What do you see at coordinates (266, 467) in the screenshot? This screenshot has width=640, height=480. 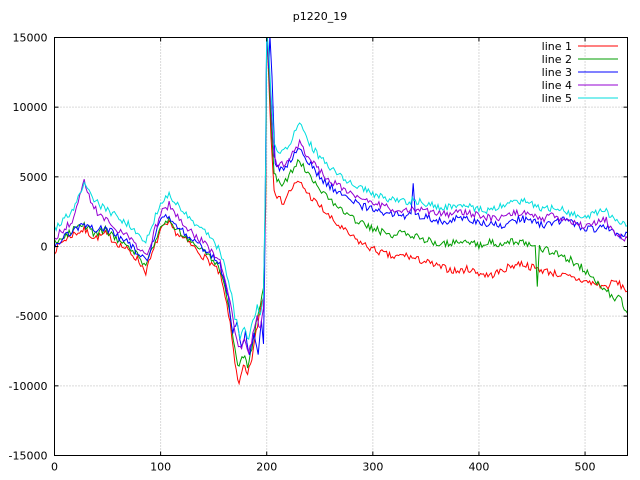 I see `x-tick-label: 200` at bounding box center [266, 467].